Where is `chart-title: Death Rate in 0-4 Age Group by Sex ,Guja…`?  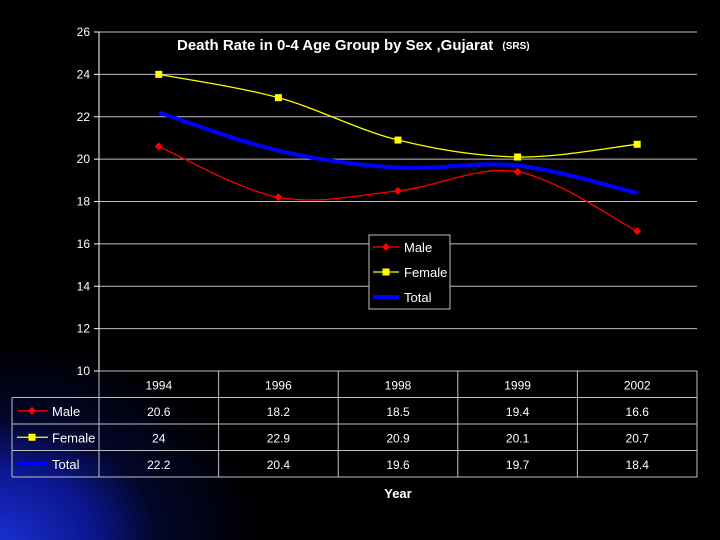 chart-title: Death Rate in 0-4 Age Group by Sex ,Guja… is located at coordinates (353, 45).